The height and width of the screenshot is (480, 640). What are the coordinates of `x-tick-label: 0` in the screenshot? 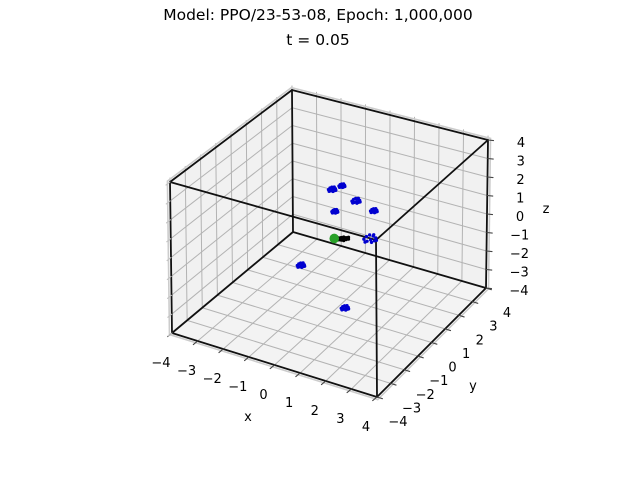 It's located at (263, 395).